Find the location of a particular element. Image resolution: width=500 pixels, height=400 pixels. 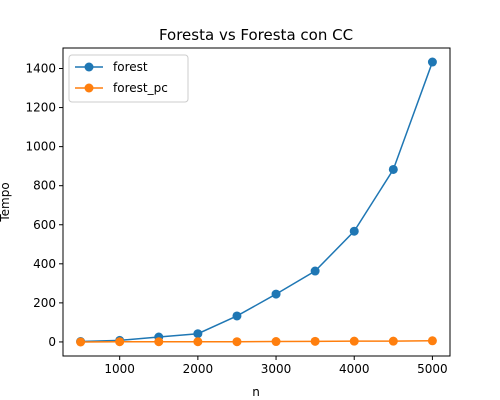

x-tick-label: 3000 is located at coordinates (276, 369).